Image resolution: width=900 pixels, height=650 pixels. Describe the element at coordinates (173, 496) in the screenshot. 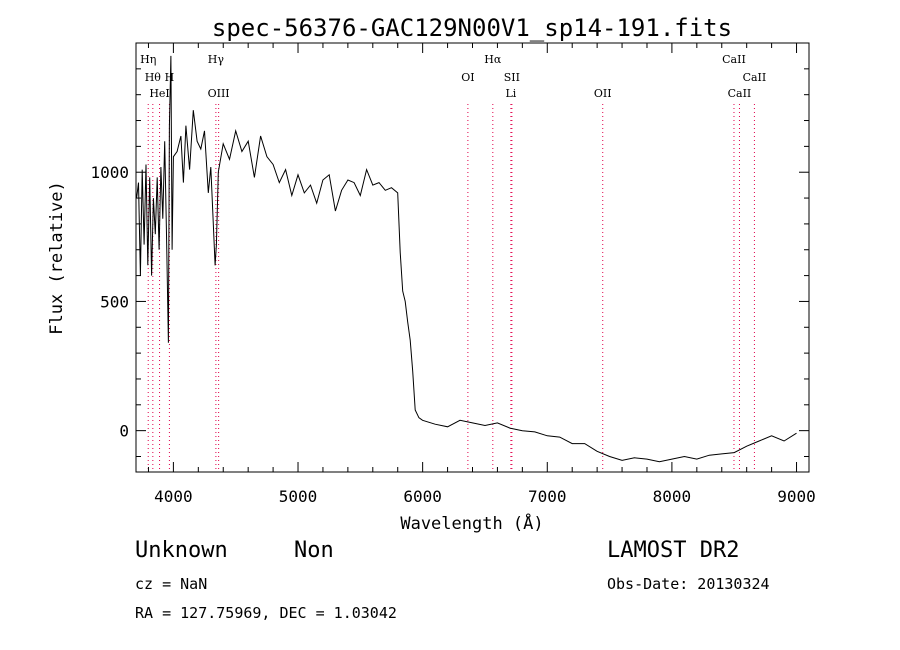

I see `x-tick-label: 4000` at that location.